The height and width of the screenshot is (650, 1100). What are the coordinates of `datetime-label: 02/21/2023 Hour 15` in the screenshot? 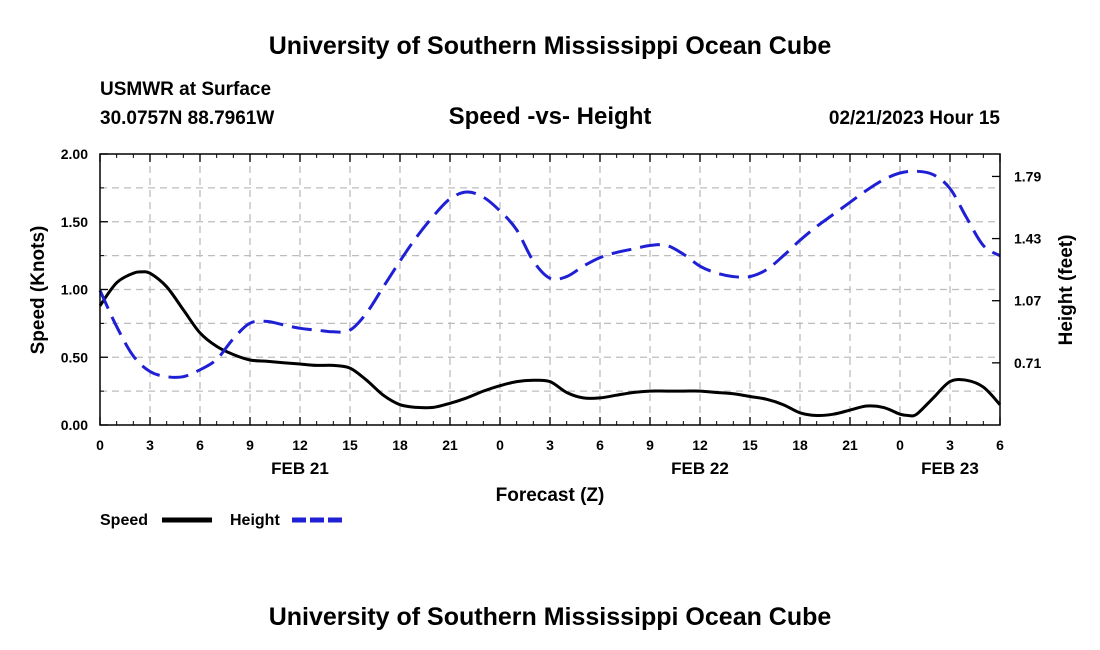 It's located at (915, 118).